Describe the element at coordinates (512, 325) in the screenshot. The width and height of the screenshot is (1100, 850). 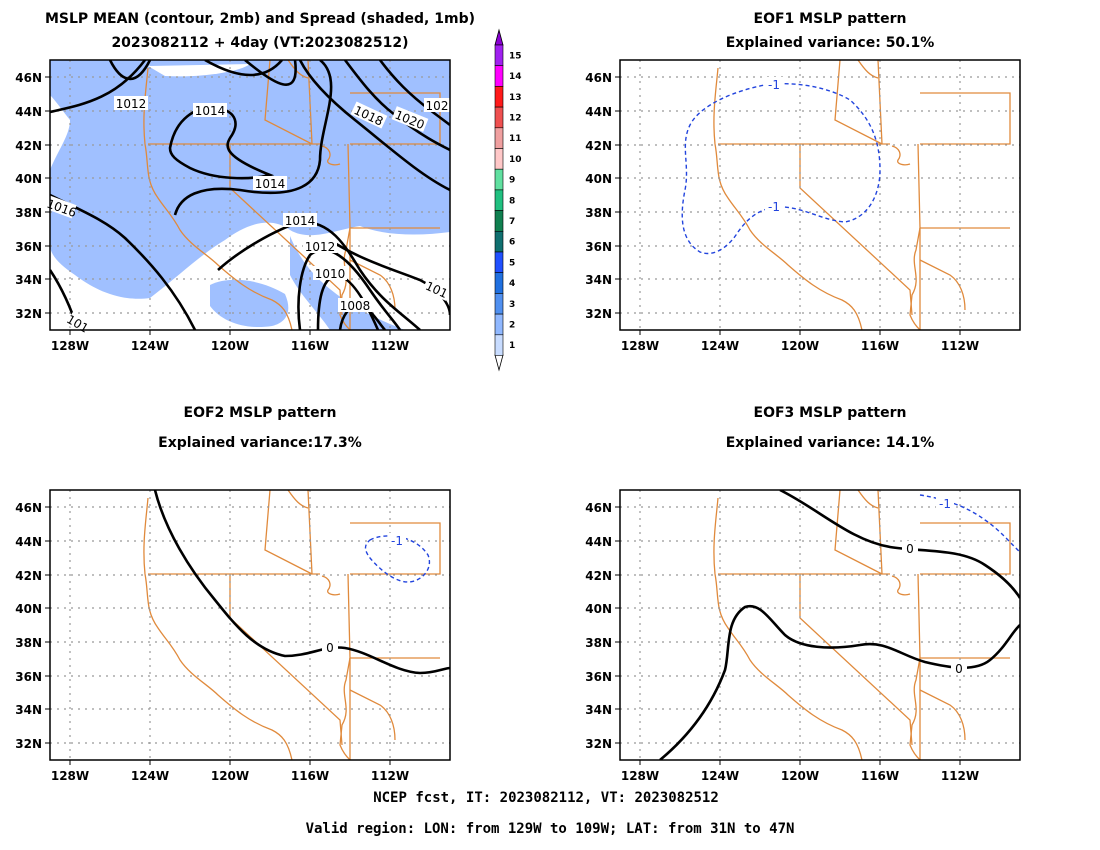
I see `colorbar-label: 2` at that location.